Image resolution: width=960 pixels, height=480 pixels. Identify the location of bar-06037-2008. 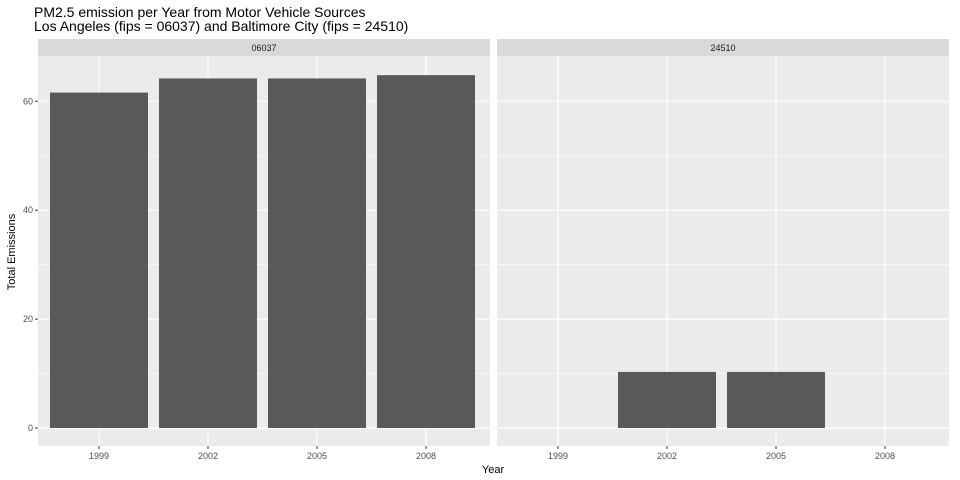
(426, 251).